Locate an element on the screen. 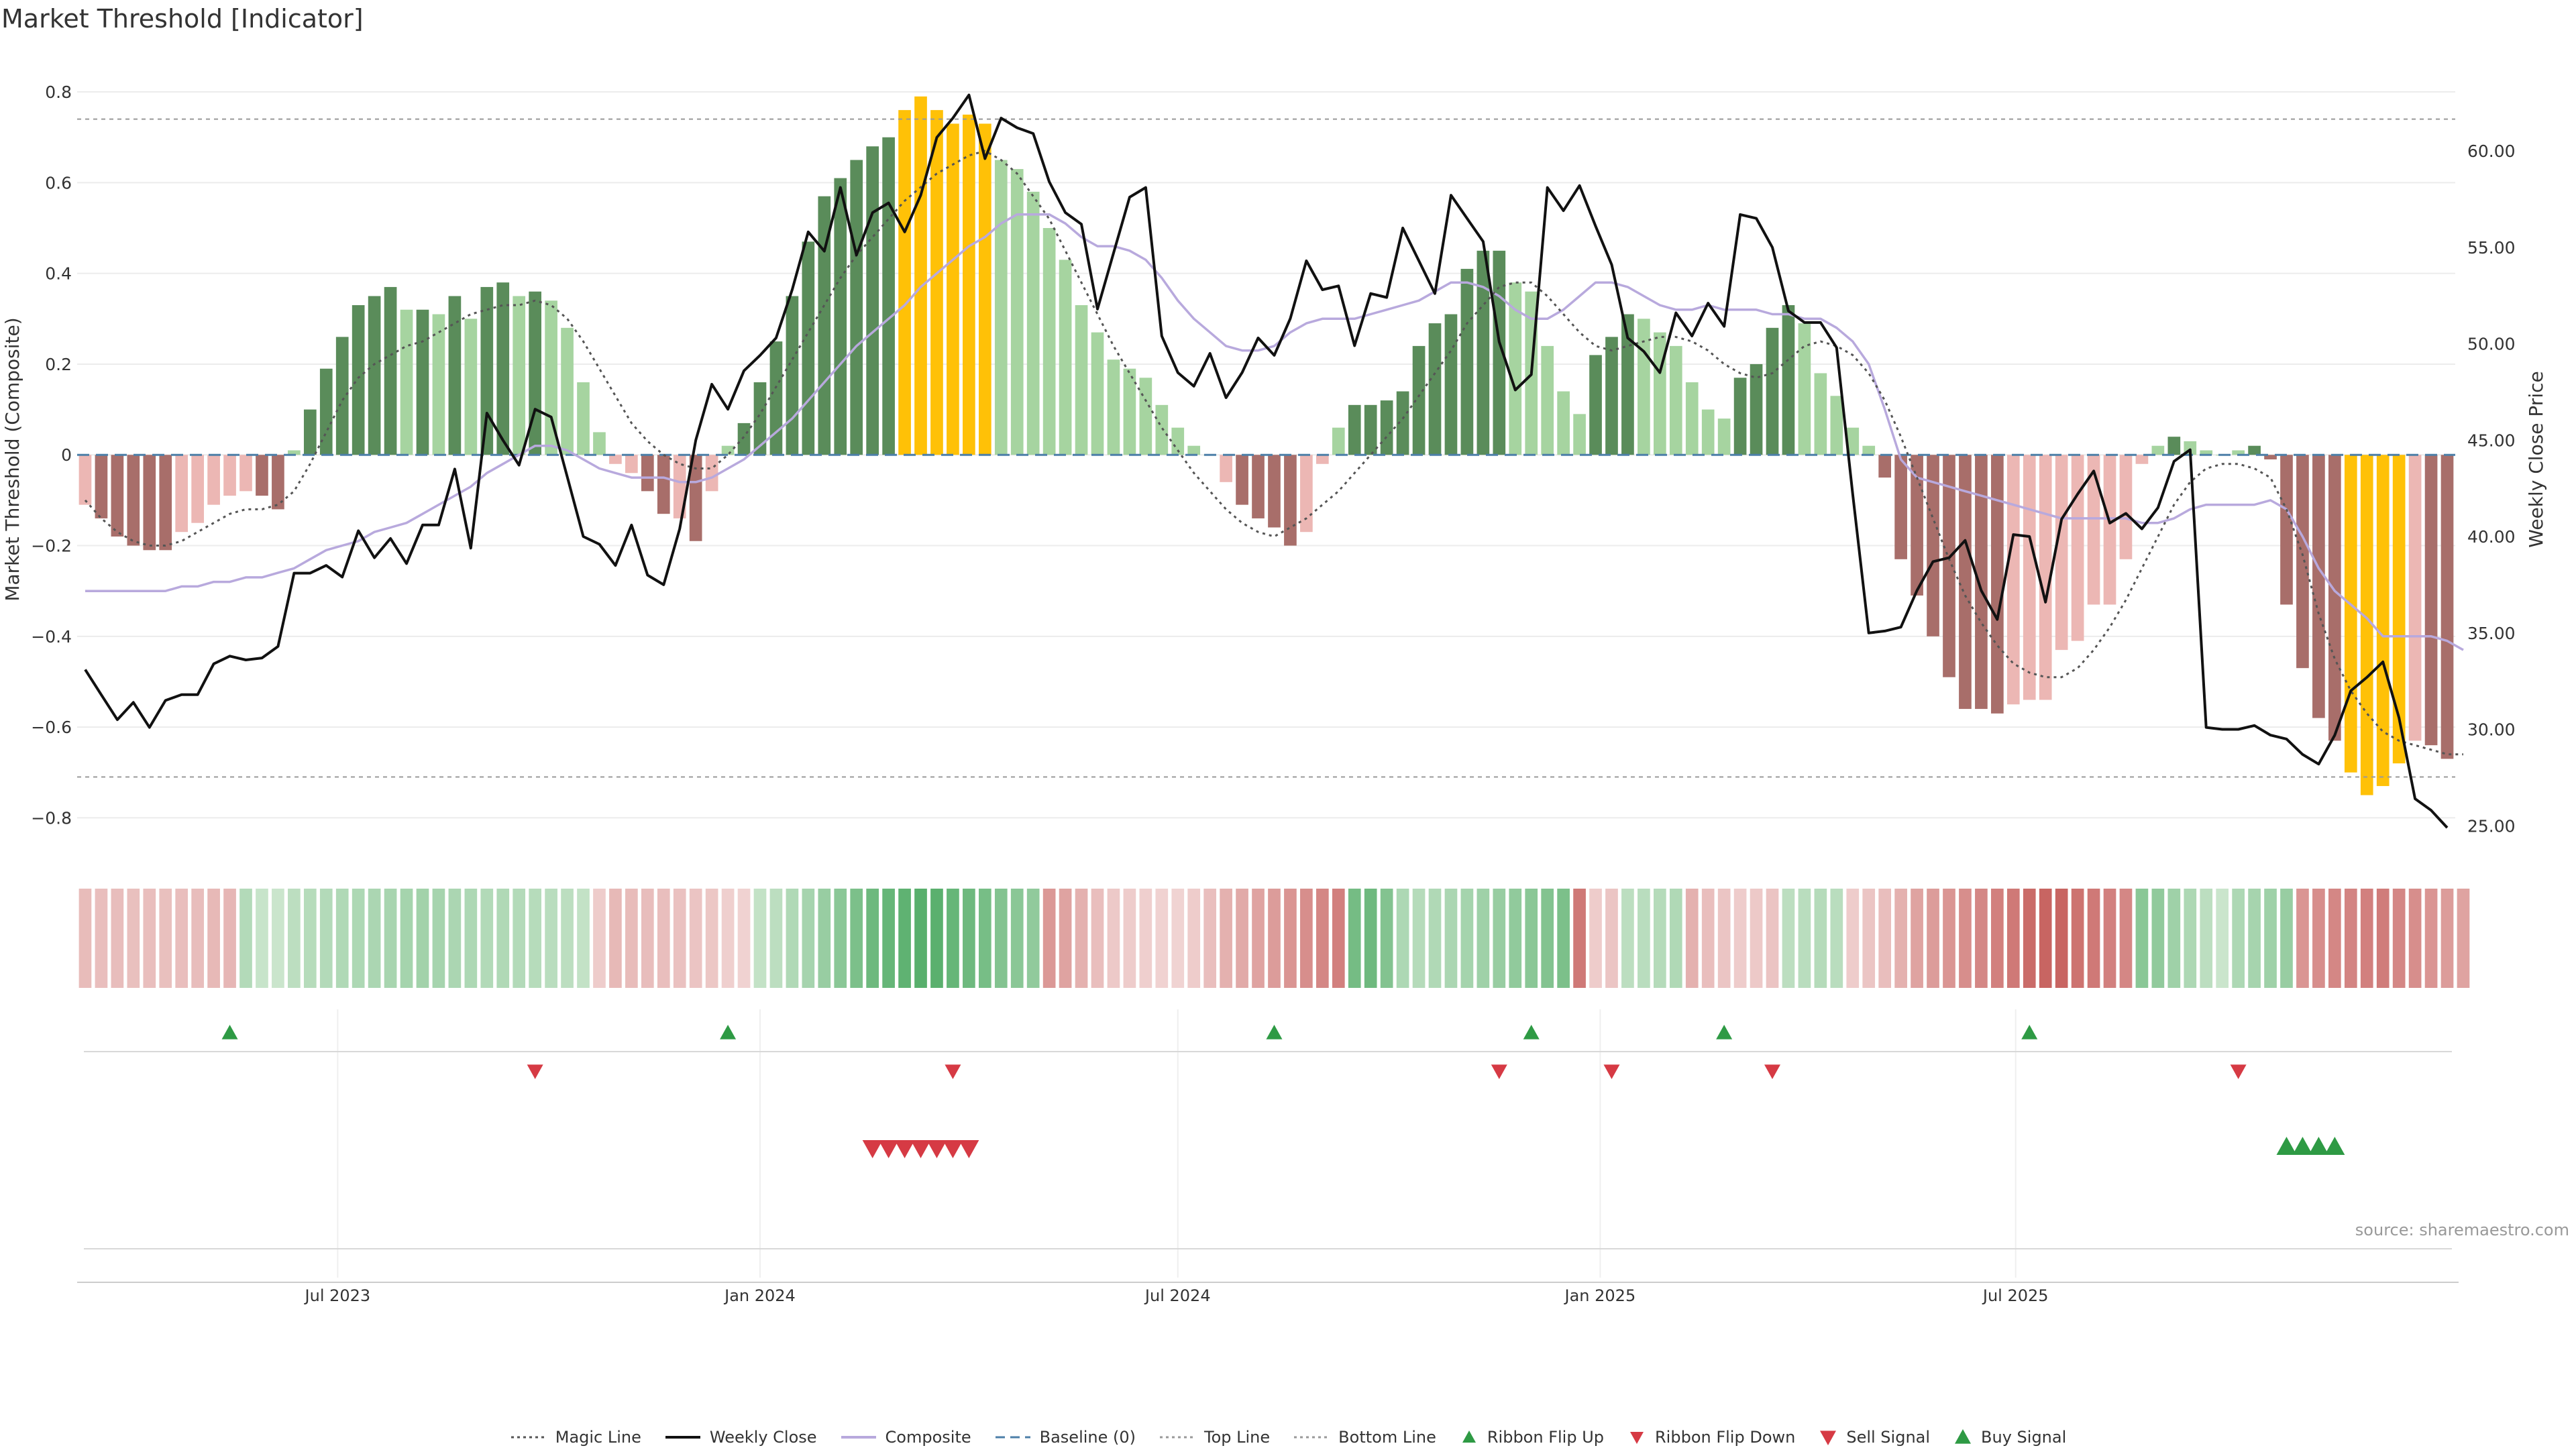  legend-item: Ribbon Flip Up is located at coordinates (1531, 1437).